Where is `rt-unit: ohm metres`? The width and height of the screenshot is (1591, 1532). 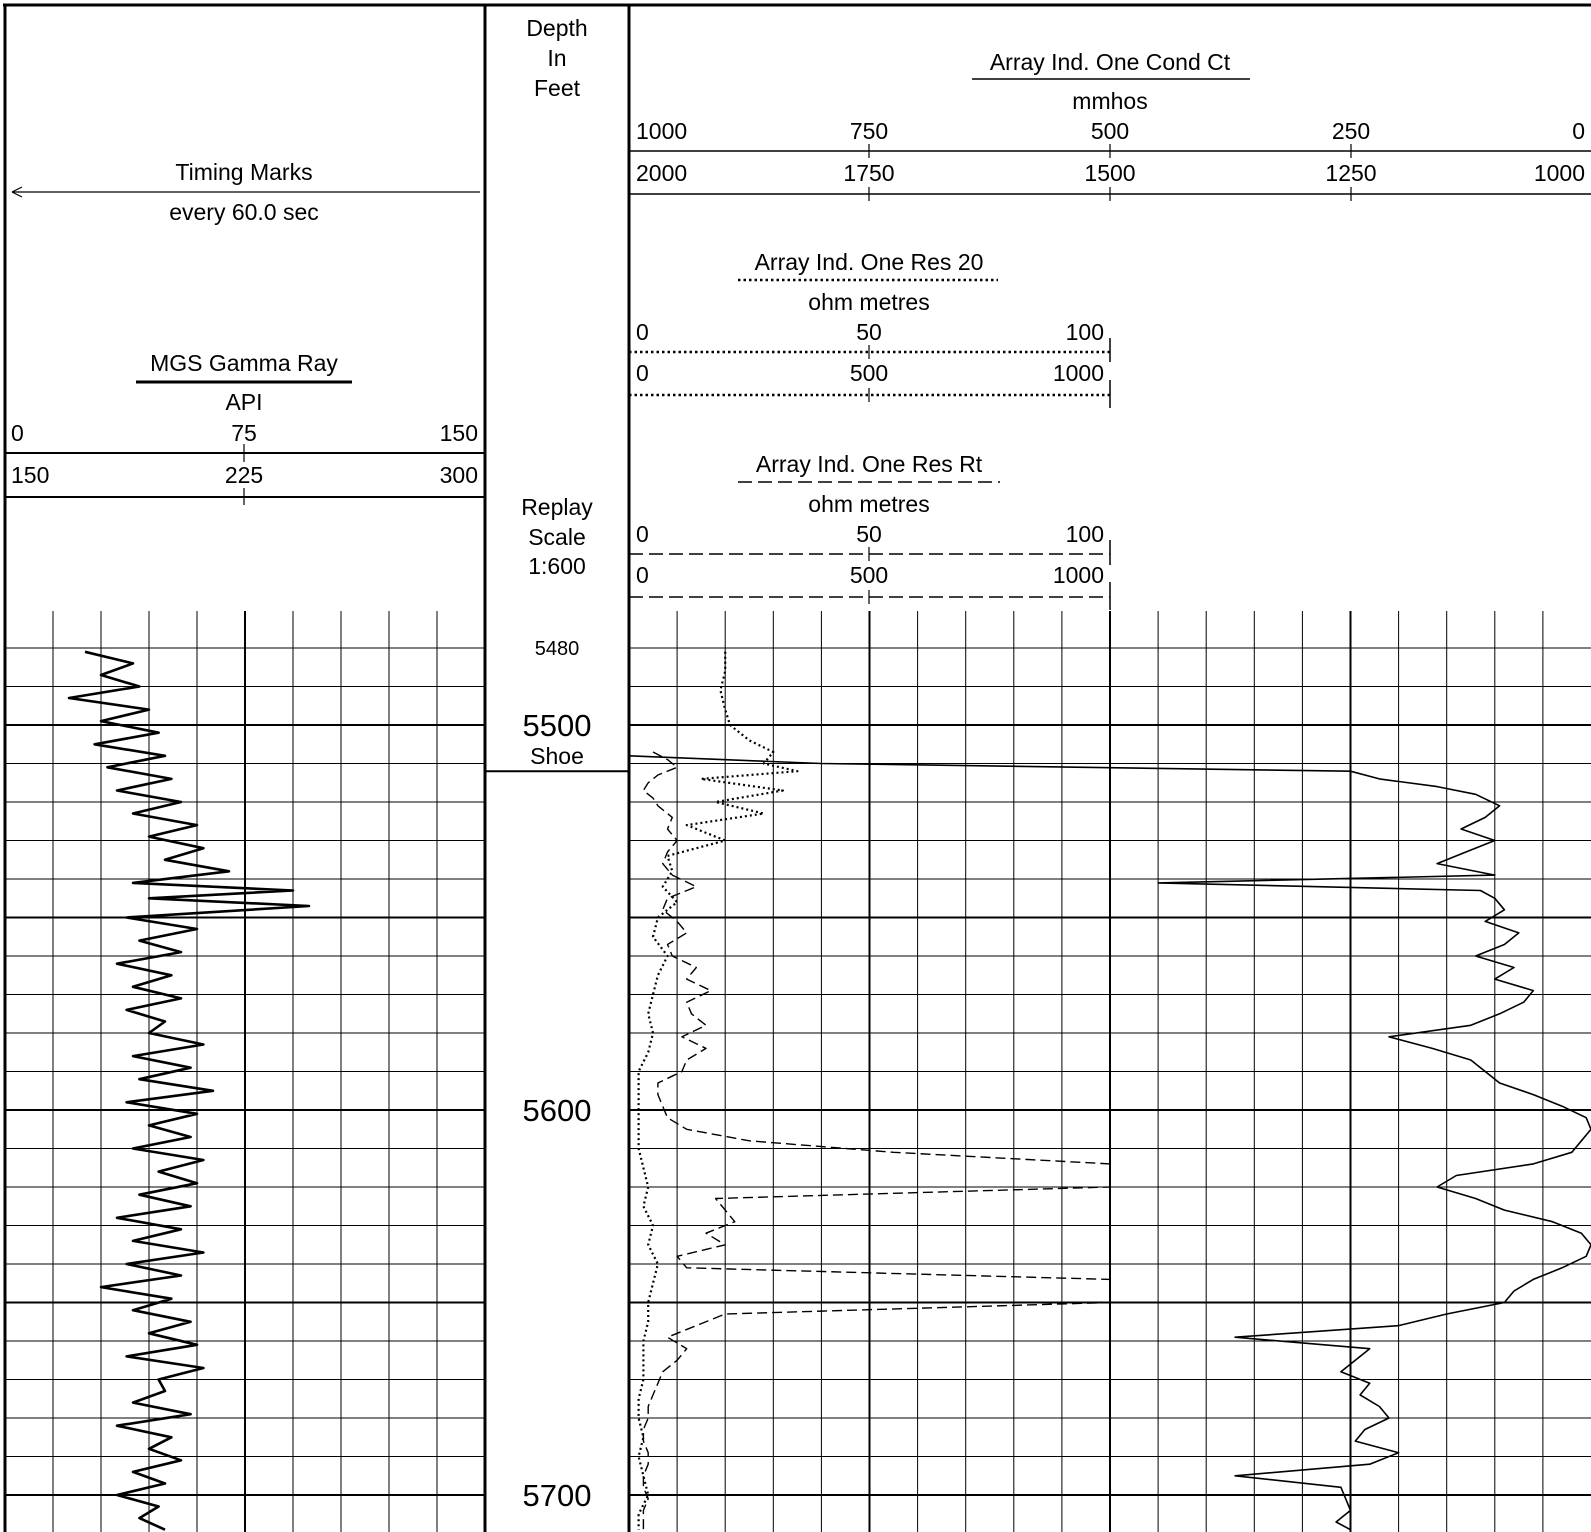 rt-unit: ohm metres is located at coordinates (868, 504).